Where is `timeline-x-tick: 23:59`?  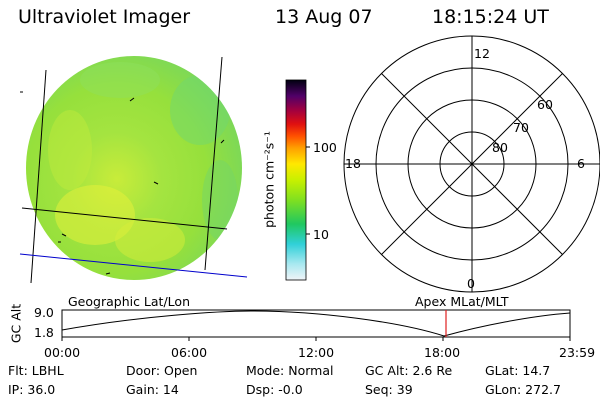 timeline-x-tick: 23:59 is located at coordinates (577, 352).